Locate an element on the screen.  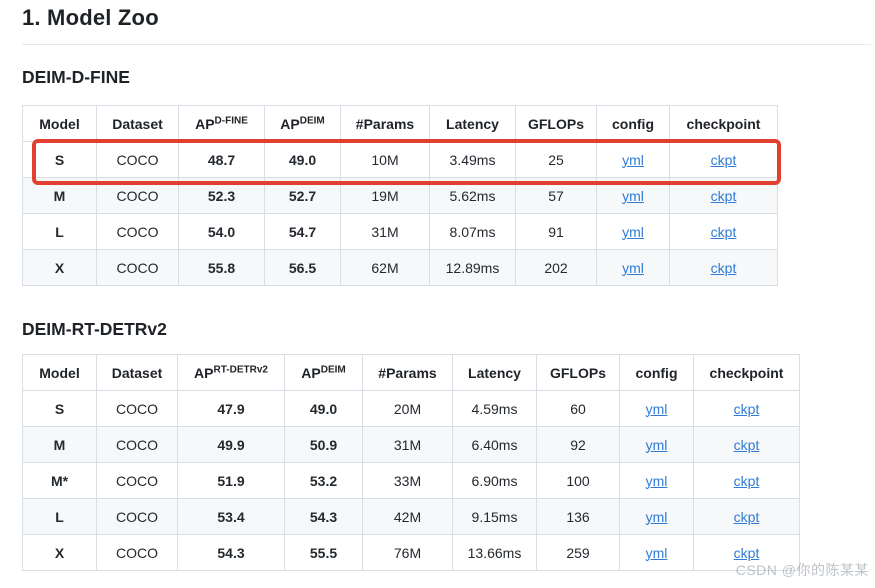
cell: 6.90ms is located at coordinates (494, 480).